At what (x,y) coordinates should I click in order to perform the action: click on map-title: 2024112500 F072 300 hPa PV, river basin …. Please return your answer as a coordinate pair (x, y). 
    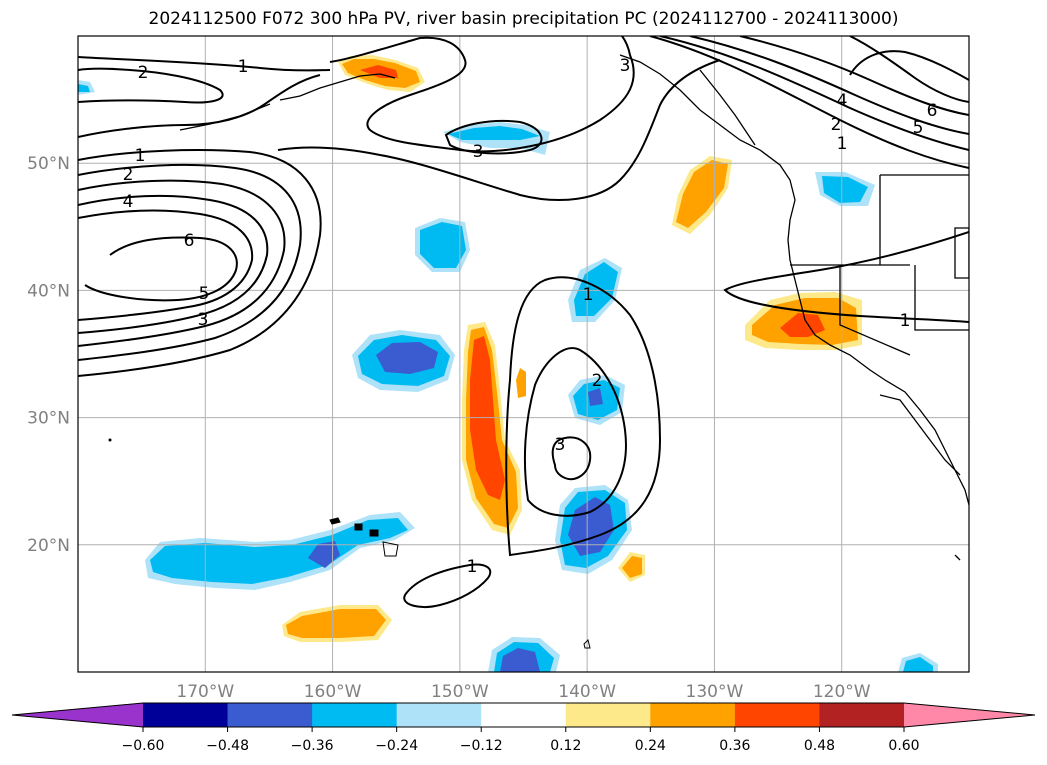
    Looking at the image, I should click on (523, 19).